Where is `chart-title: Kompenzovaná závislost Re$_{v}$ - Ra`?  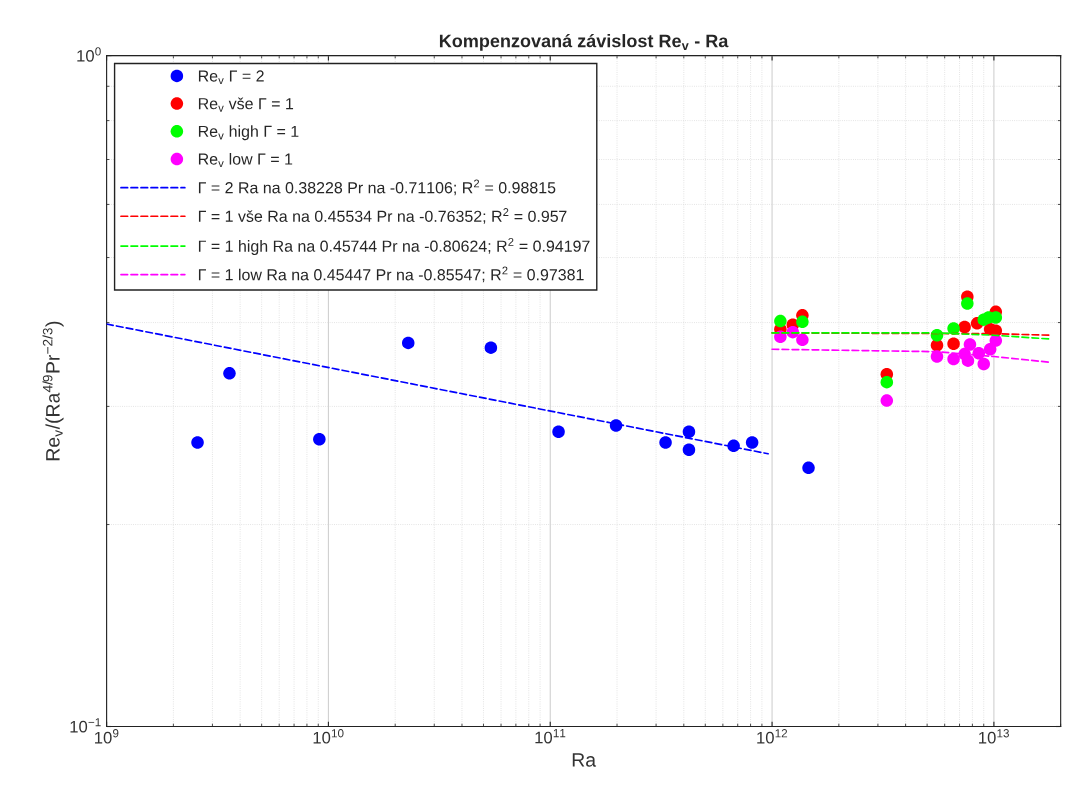 chart-title: Kompenzovaná závislost Re$_{v}$ - Ra is located at coordinates (584, 42).